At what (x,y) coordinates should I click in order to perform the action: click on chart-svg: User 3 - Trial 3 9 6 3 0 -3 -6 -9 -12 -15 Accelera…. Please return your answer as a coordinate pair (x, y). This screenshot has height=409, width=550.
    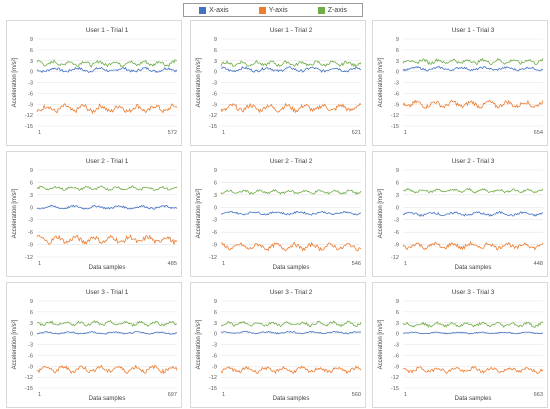
    Looking at the image, I should click on (461, 345).